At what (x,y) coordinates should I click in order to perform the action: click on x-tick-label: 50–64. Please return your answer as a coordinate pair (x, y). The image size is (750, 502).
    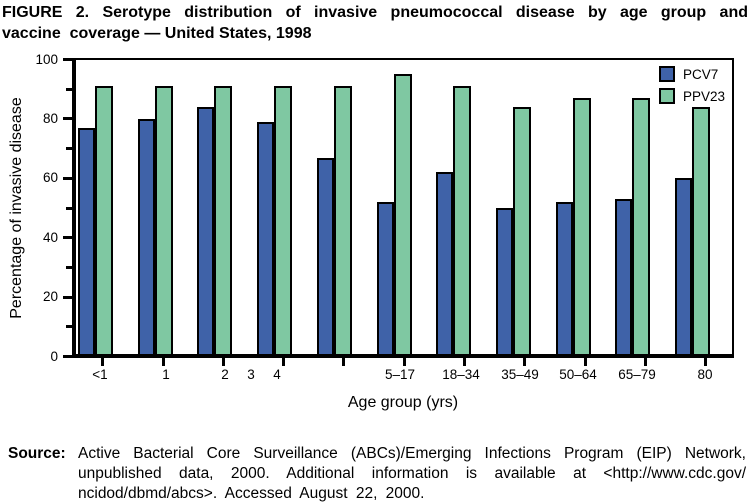
    Looking at the image, I should click on (578, 374).